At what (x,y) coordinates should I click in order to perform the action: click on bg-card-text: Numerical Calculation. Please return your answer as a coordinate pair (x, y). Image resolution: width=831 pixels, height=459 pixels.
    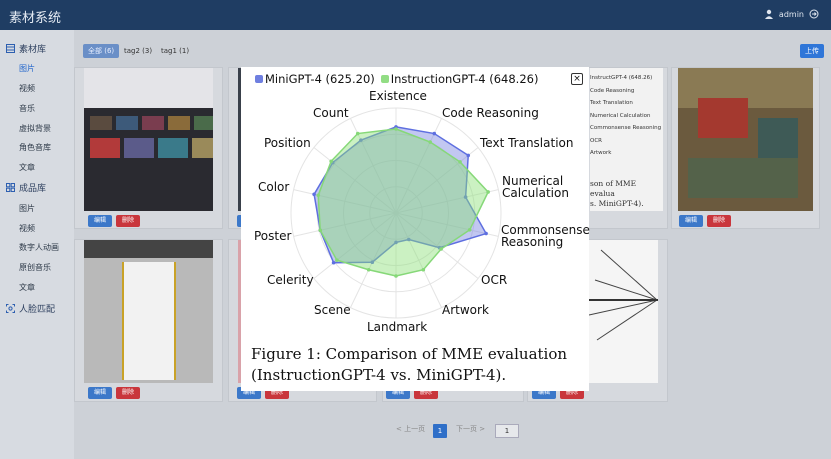
    Looking at the image, I should click on (620, 115).